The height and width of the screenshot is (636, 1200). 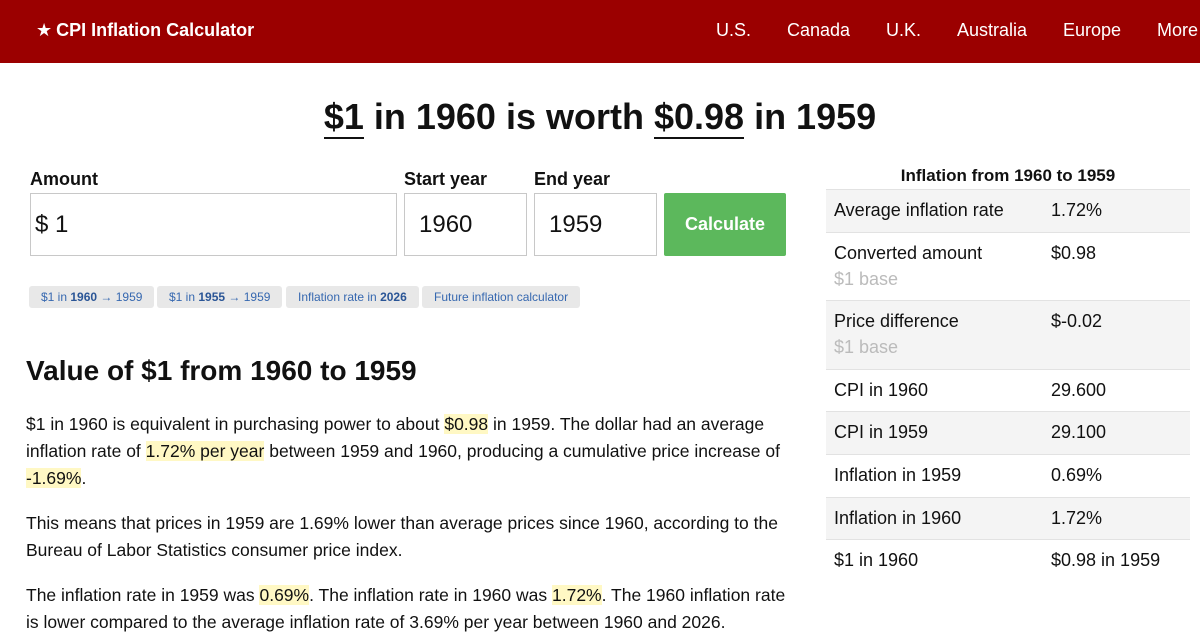 What do you see at coordinates (1106, 560) in the screenshot?
I see `row-value: $0.98 in 1959` at bounding box center [1106, 560].